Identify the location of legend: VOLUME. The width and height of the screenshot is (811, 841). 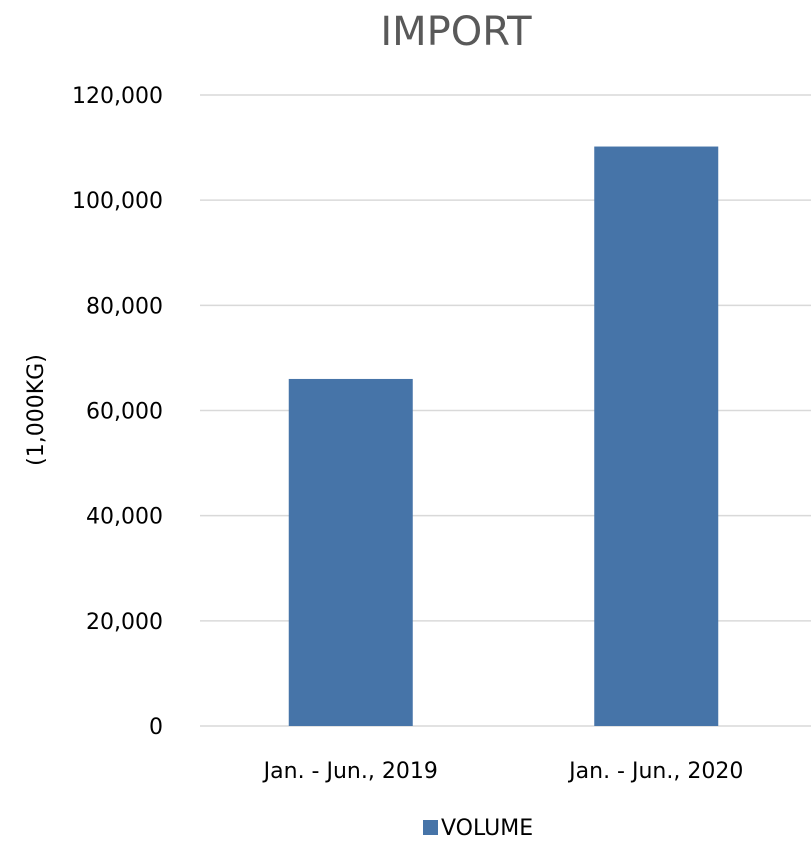
(478, 828).